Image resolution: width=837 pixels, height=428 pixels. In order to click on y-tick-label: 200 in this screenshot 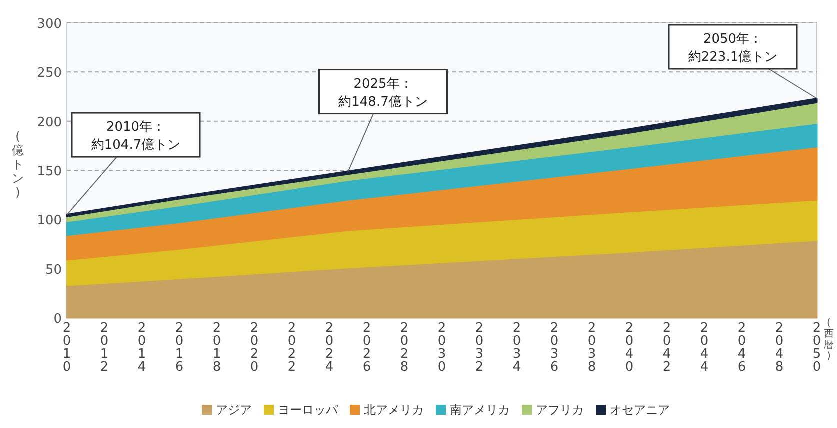, I will do `click(49, 122)`.